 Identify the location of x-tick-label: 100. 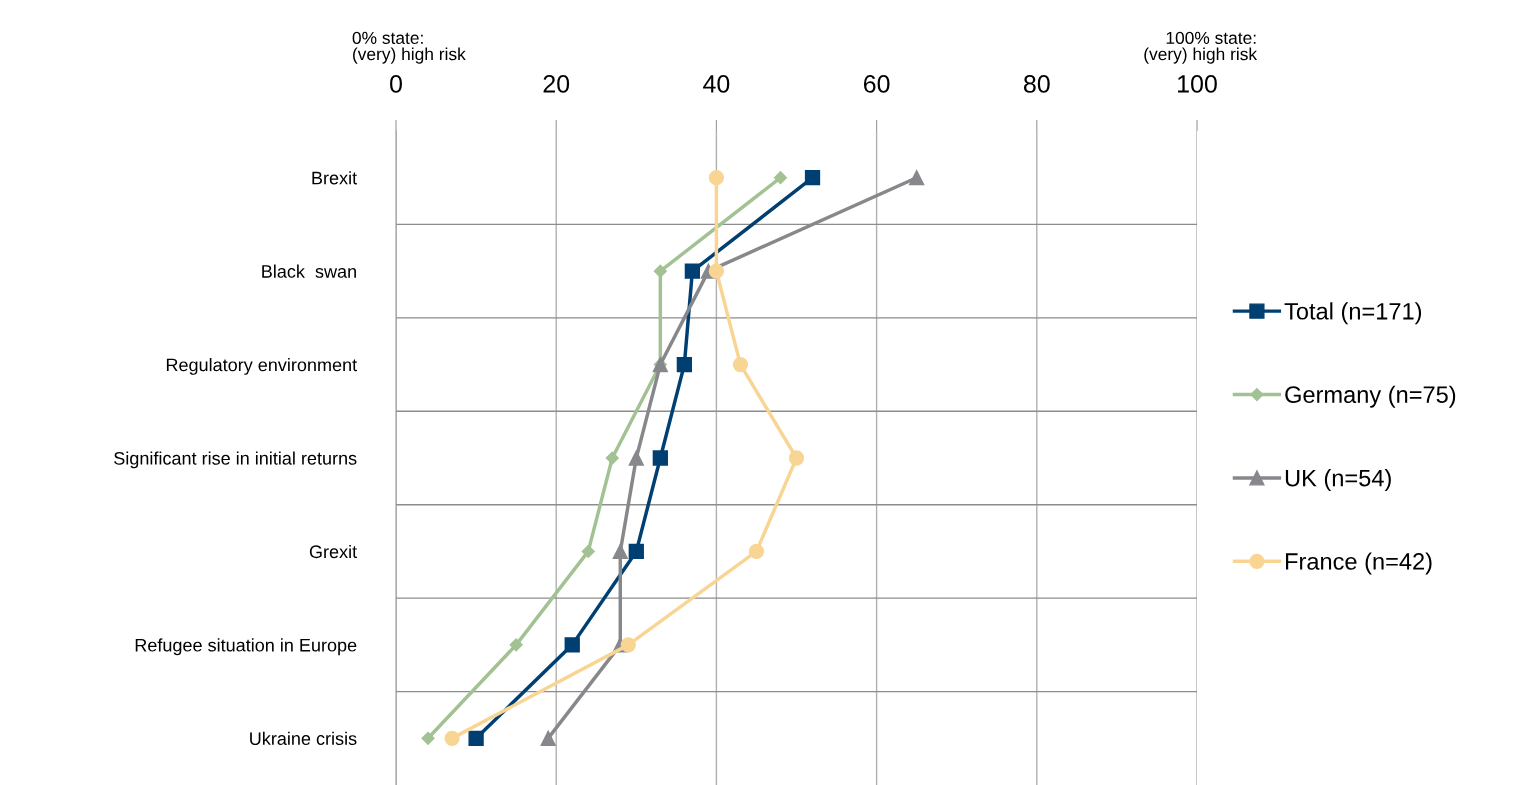
(1197, 84).